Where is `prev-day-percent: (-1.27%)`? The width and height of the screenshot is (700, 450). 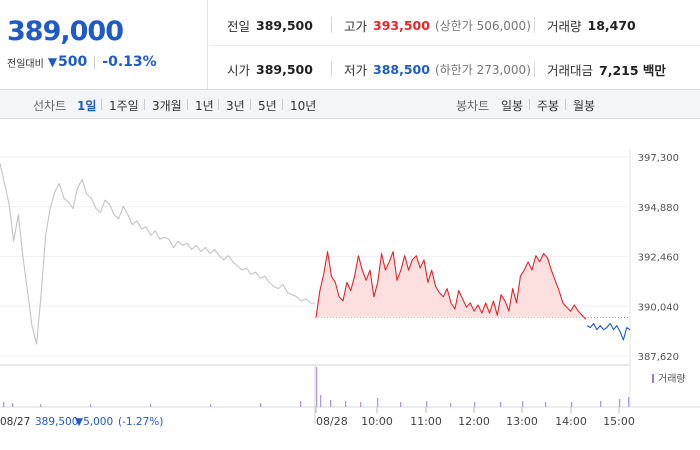
prev-day-percent: (-1.27%) is located at coordinates (140, 422).